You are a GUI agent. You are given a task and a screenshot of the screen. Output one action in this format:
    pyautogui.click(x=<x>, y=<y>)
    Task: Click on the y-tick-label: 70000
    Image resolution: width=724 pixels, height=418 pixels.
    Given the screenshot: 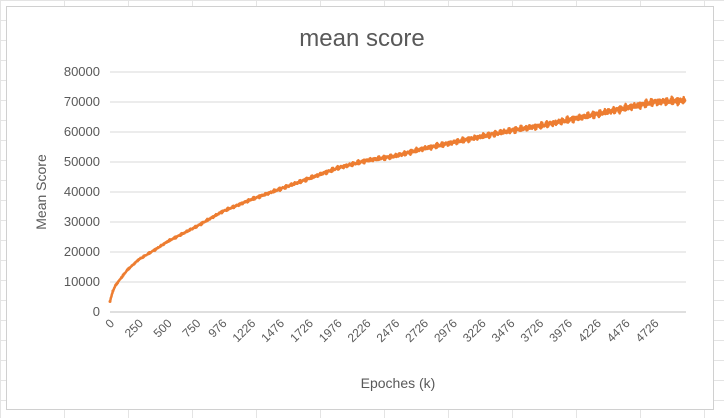 What is the action you would take?
    pyautogui.click(x=82, y=101)
    